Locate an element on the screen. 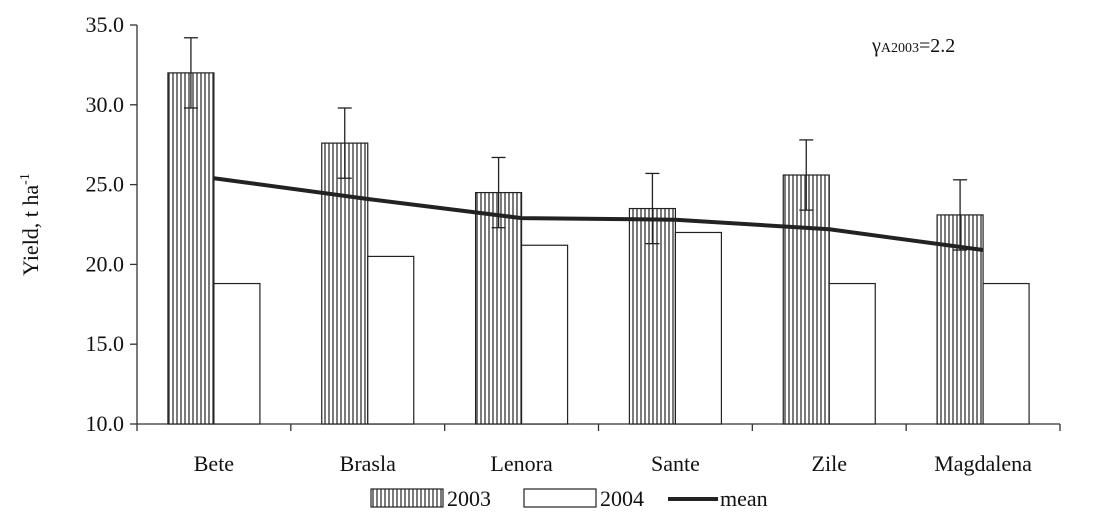  bar-2003-brasla is located at coordinates (345, 283).